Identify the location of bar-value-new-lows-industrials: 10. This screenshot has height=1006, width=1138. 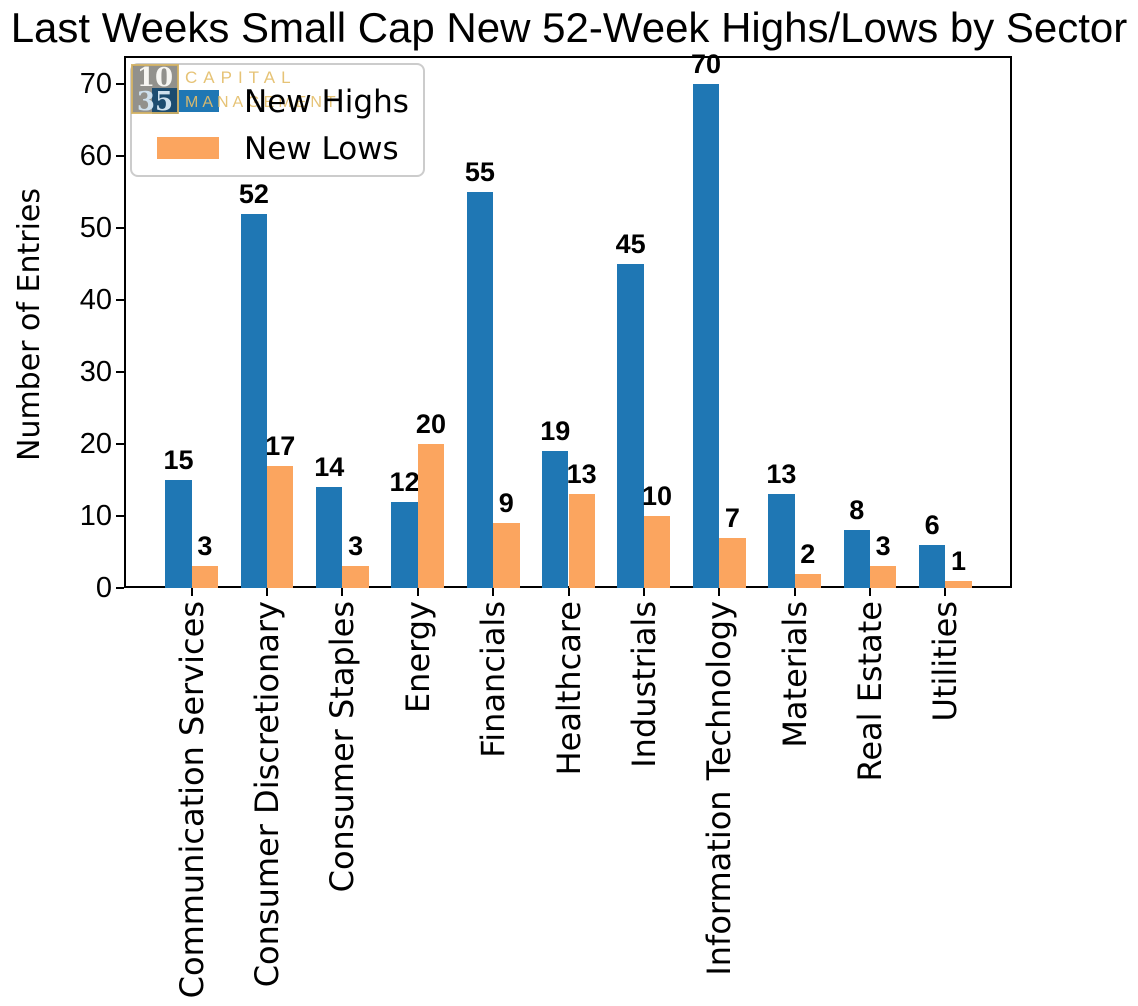
(657, 496).